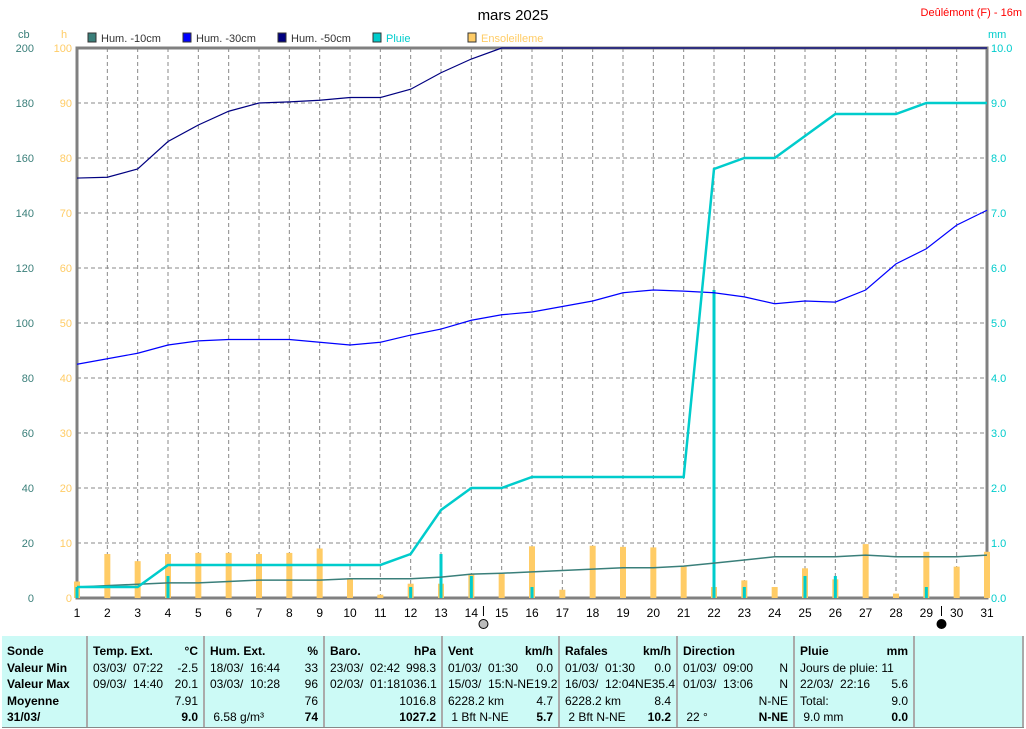  What do you see at coordinates (245, 684) in the screenshot?
I see `cell-label: 03/03/ 10:28` at bounding box center [245, 684].